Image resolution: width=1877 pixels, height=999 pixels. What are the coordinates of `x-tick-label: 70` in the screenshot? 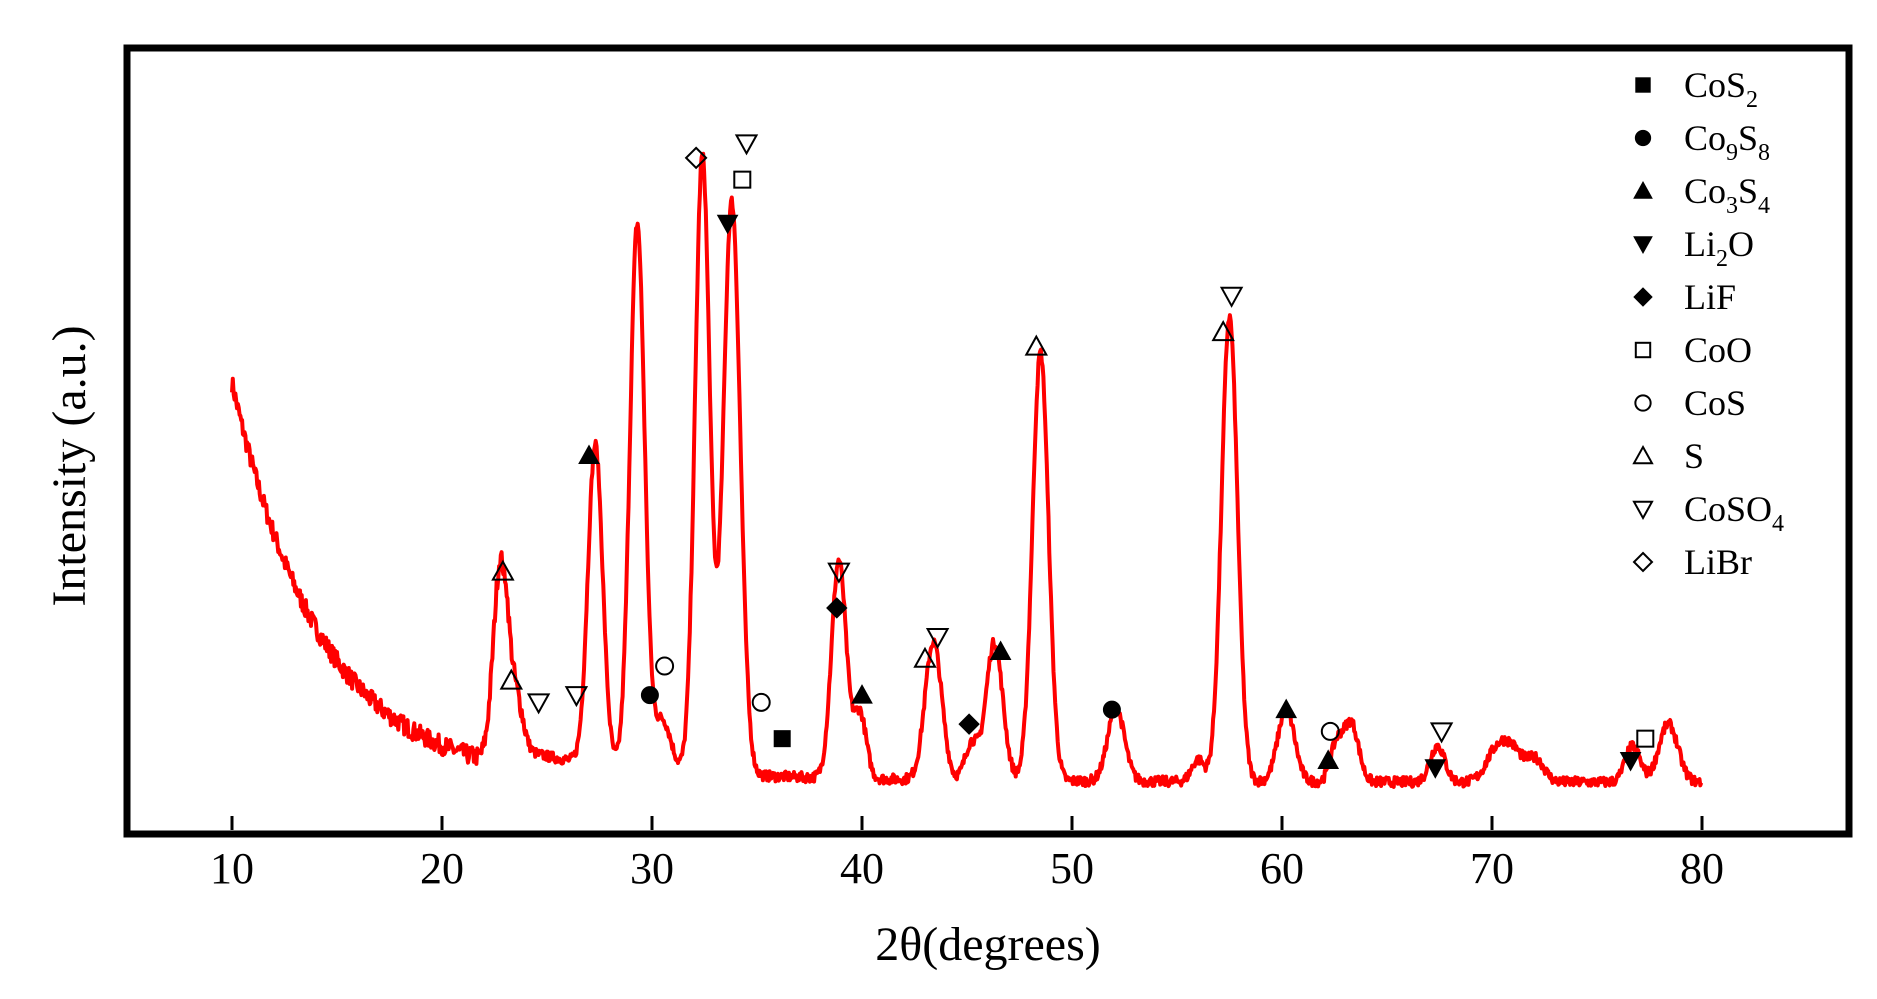 It's located at (1492, 868).